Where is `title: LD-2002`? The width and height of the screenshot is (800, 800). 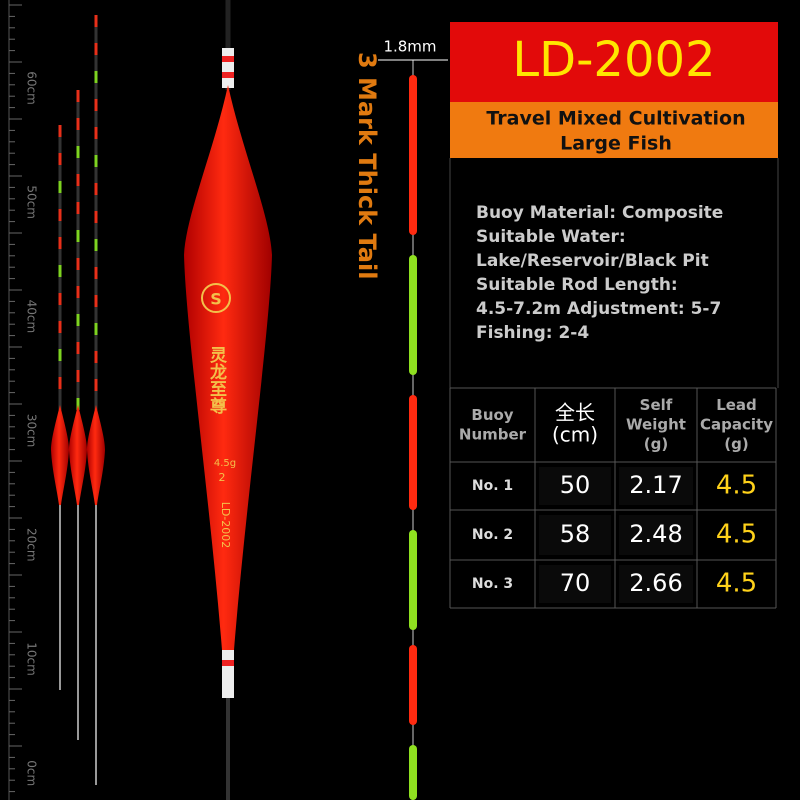 title: LD-2002 is located at coordinates (613, 60).